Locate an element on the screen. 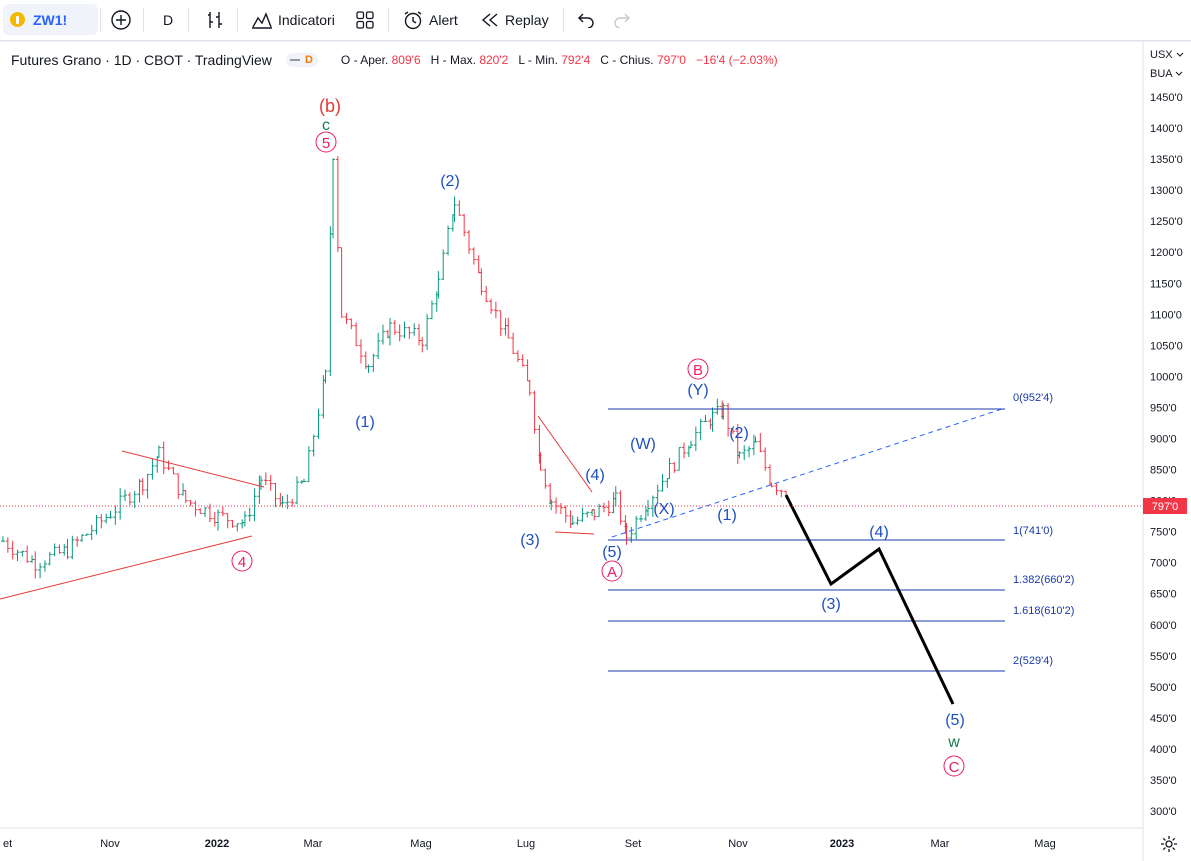 Image resolution: width=1191 pixels, height=861 pixels. chart-settings-button is located at coordinates (1169, 844).